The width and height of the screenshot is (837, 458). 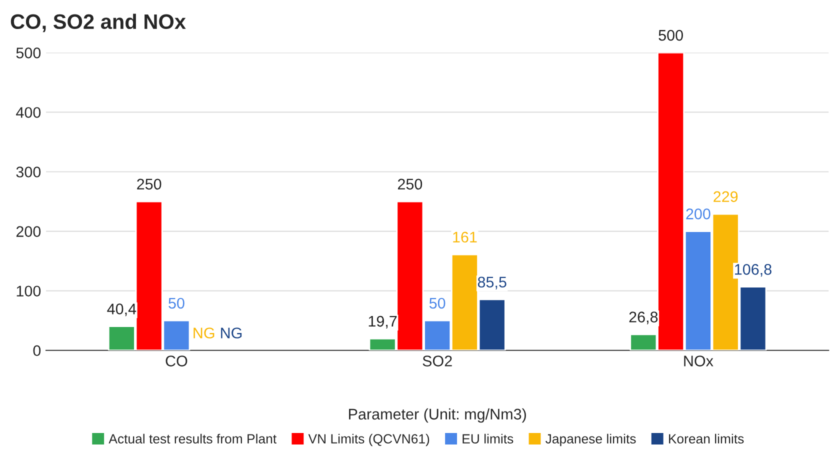 What do you see at coordinates (382, 322) in the screenshot?
I see `data-label: 19,7` at bounding box center [382, 322].